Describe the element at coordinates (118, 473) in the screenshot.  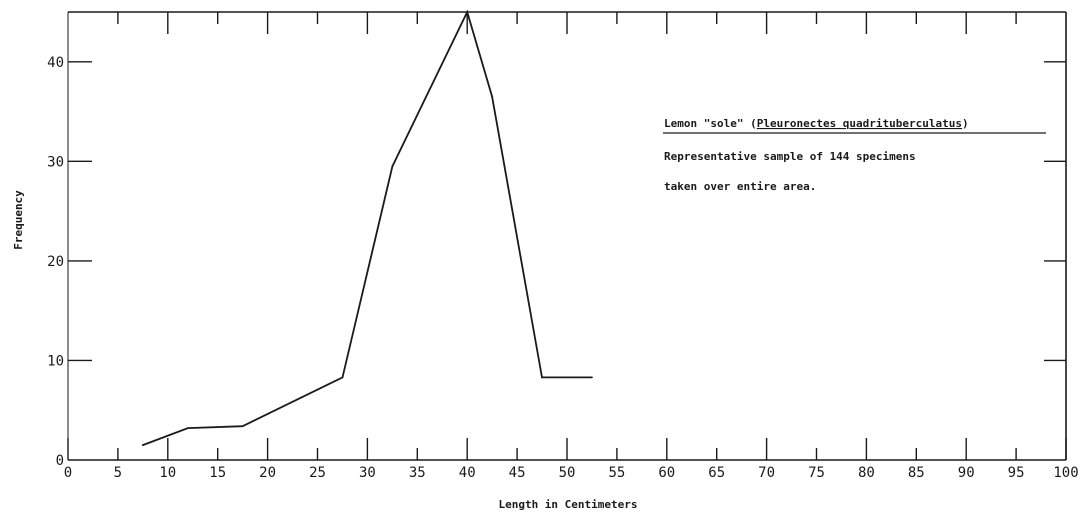
I see `x-tick-label-5: 5` at that location.